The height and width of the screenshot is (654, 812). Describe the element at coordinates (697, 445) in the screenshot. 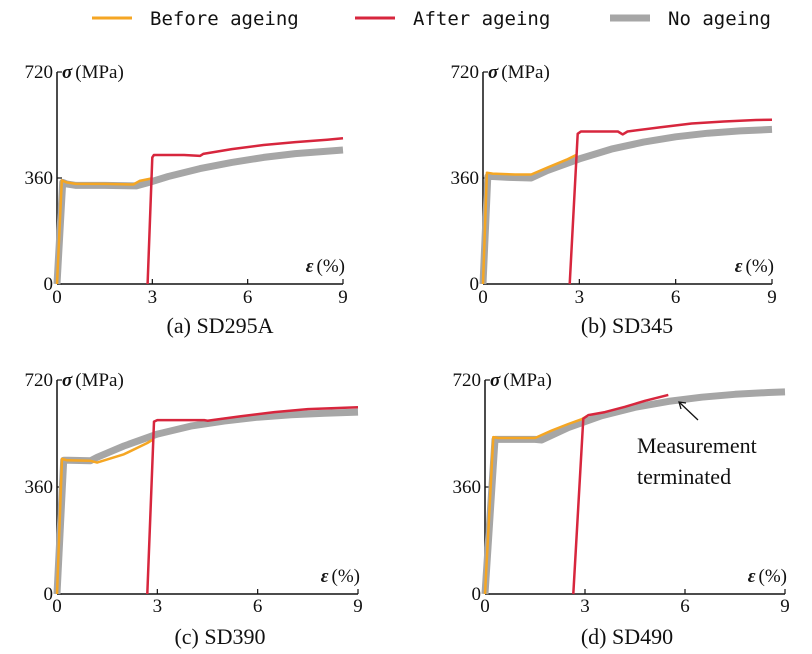

I see `annotation-line-1: Measurement` at that location.